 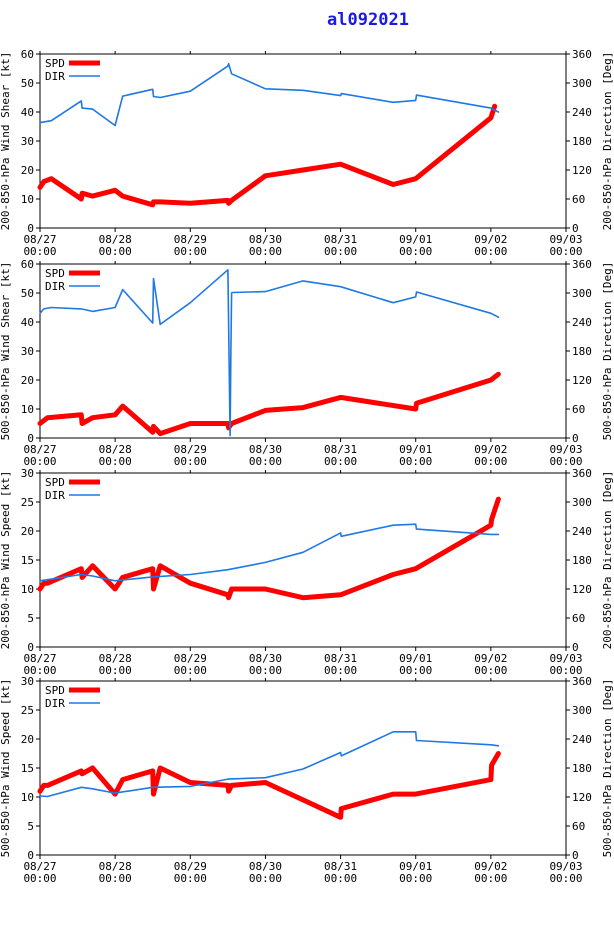 I want to click on x-tick-date: 09/01, so click(x=415, y=866).